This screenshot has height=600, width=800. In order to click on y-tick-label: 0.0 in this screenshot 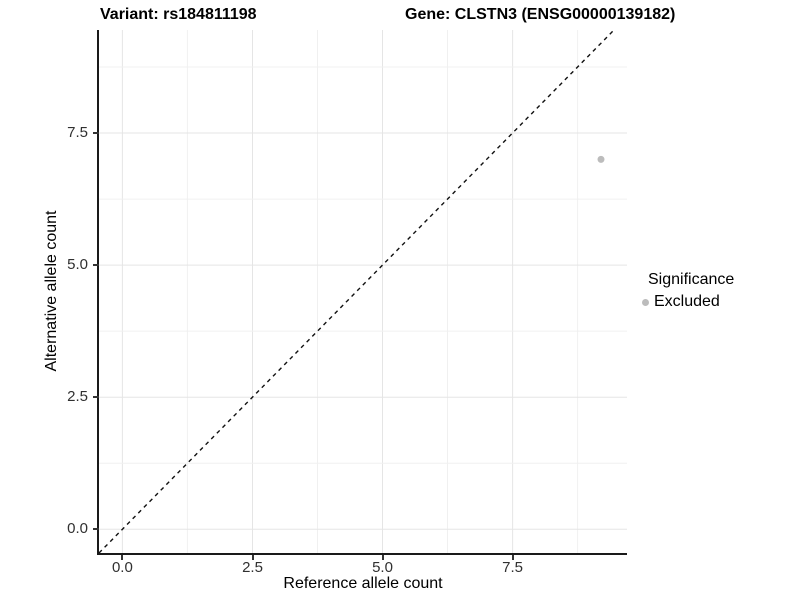, I will do `click(77, 529)`.